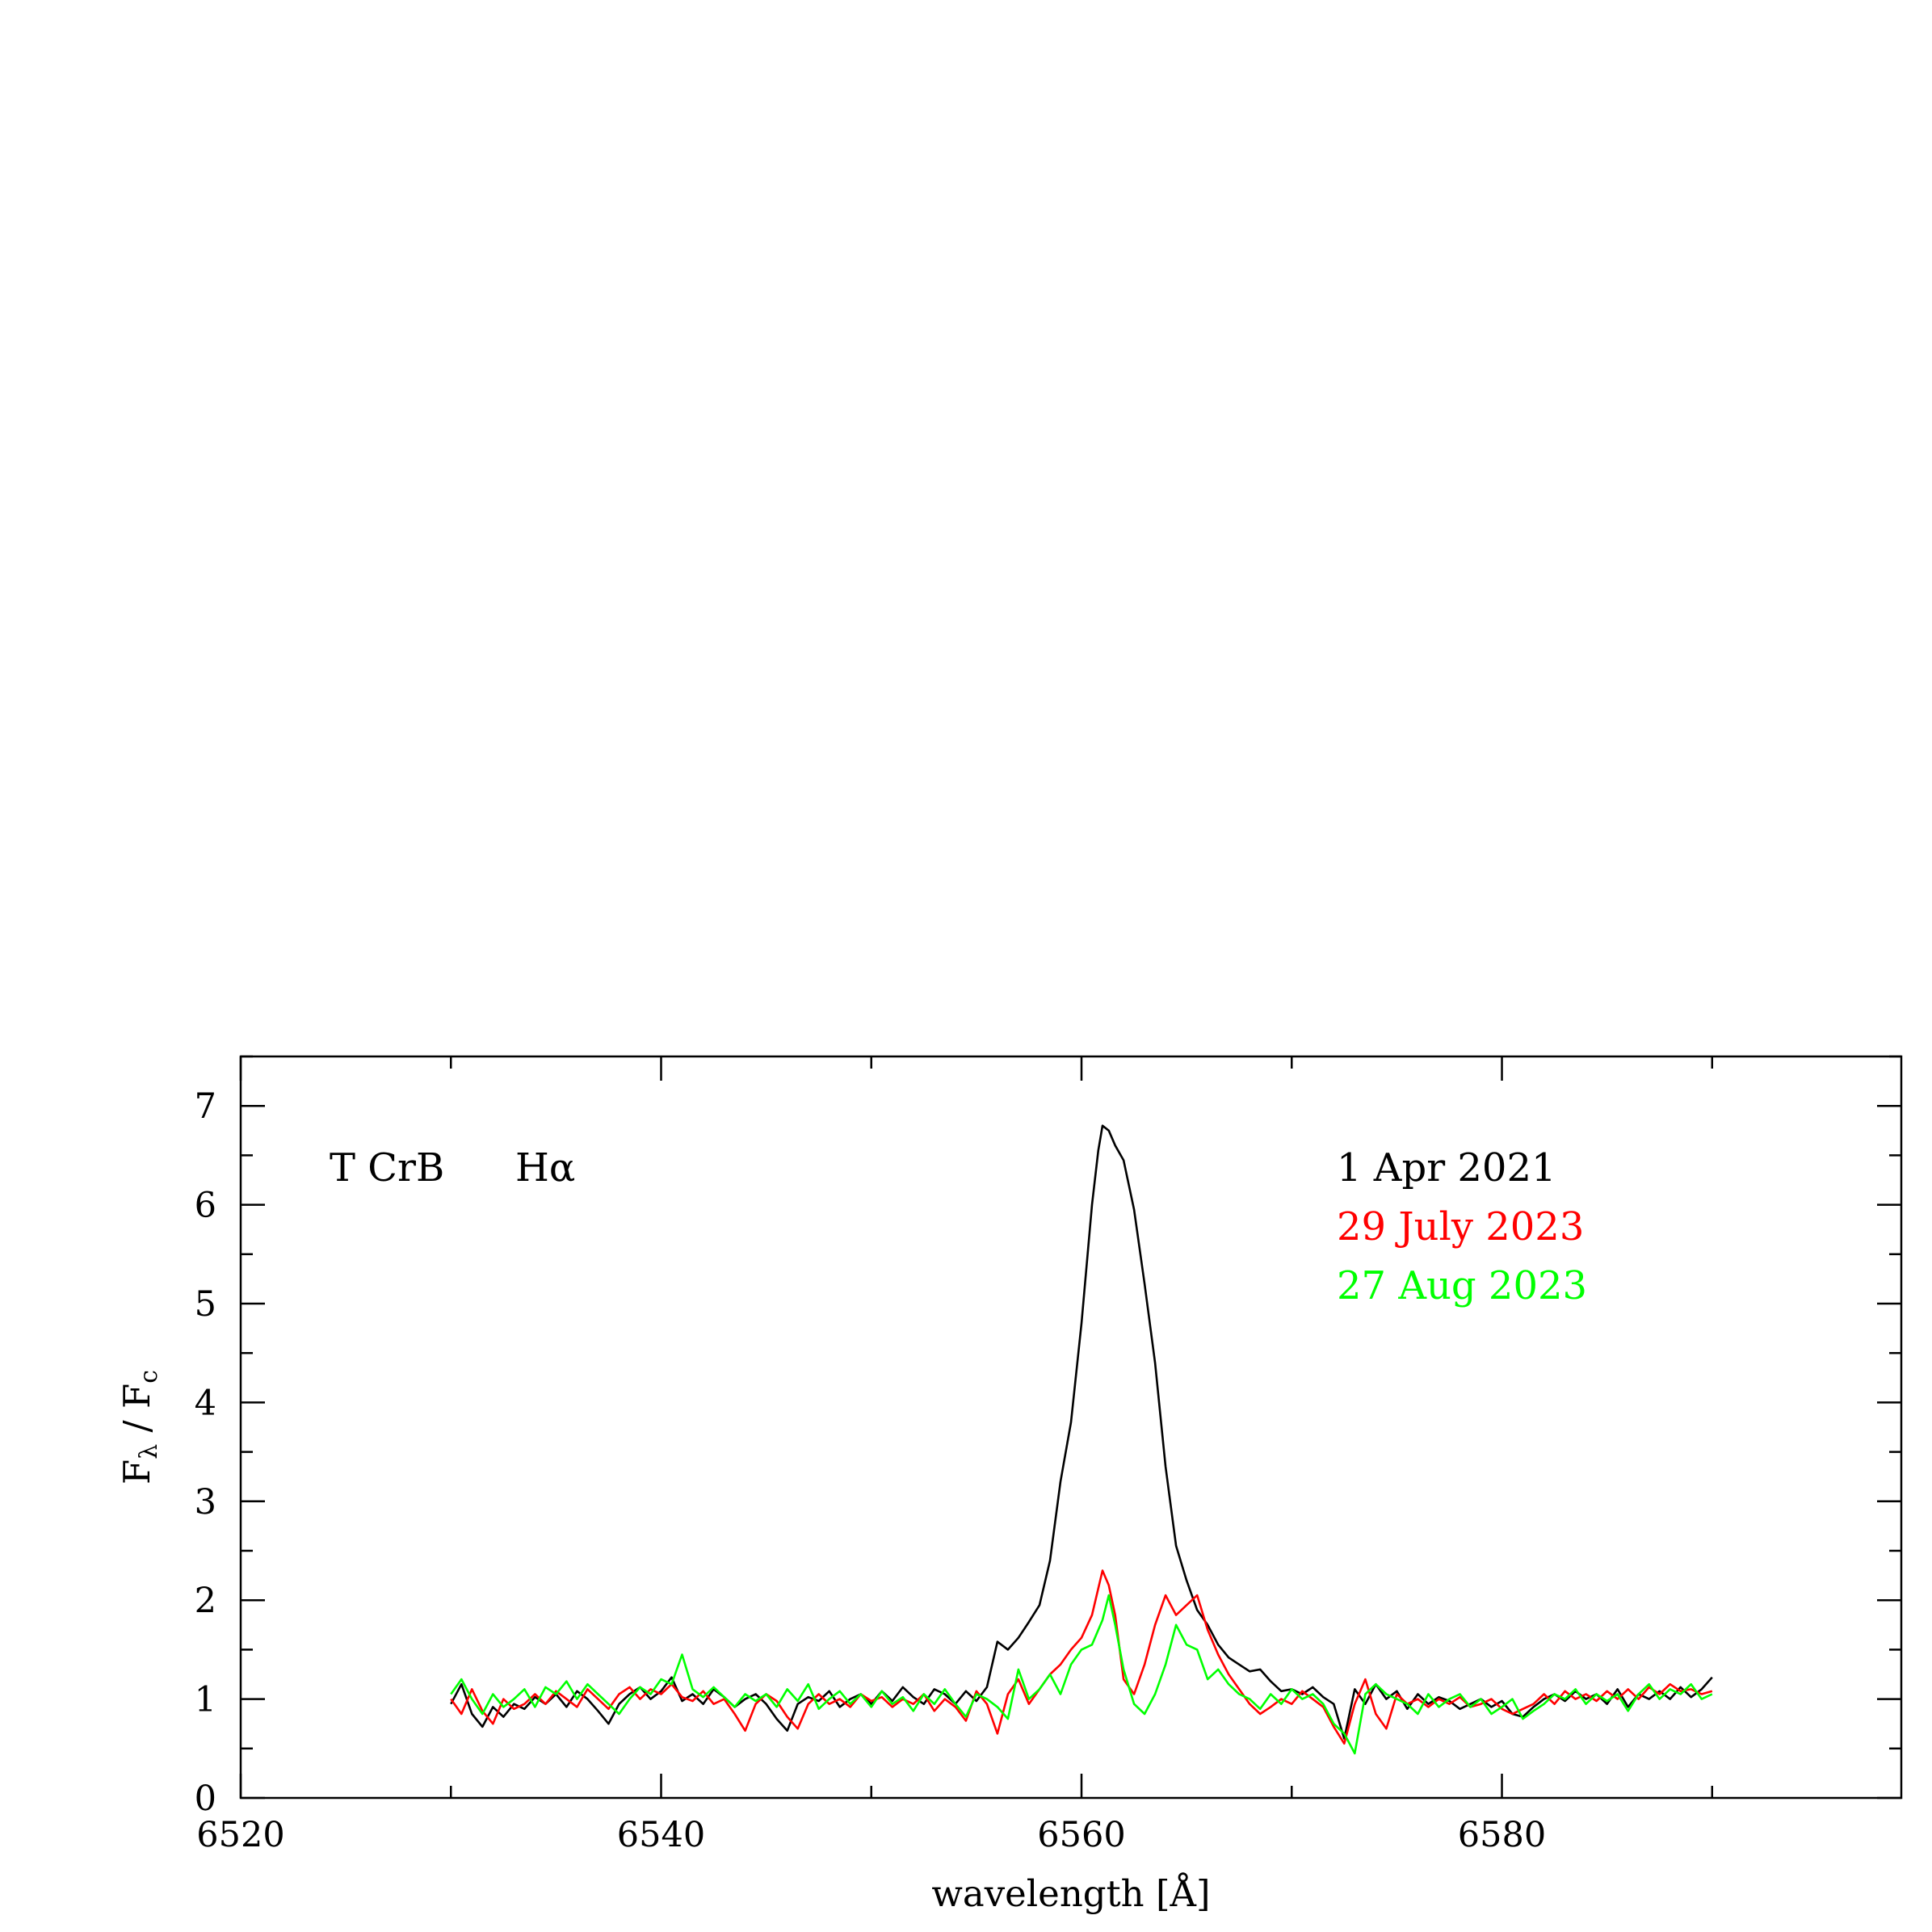 The height and width of the screenshot is (1932, 1932). I want to click on y-label-sub1: λ, so click(149, 1452).